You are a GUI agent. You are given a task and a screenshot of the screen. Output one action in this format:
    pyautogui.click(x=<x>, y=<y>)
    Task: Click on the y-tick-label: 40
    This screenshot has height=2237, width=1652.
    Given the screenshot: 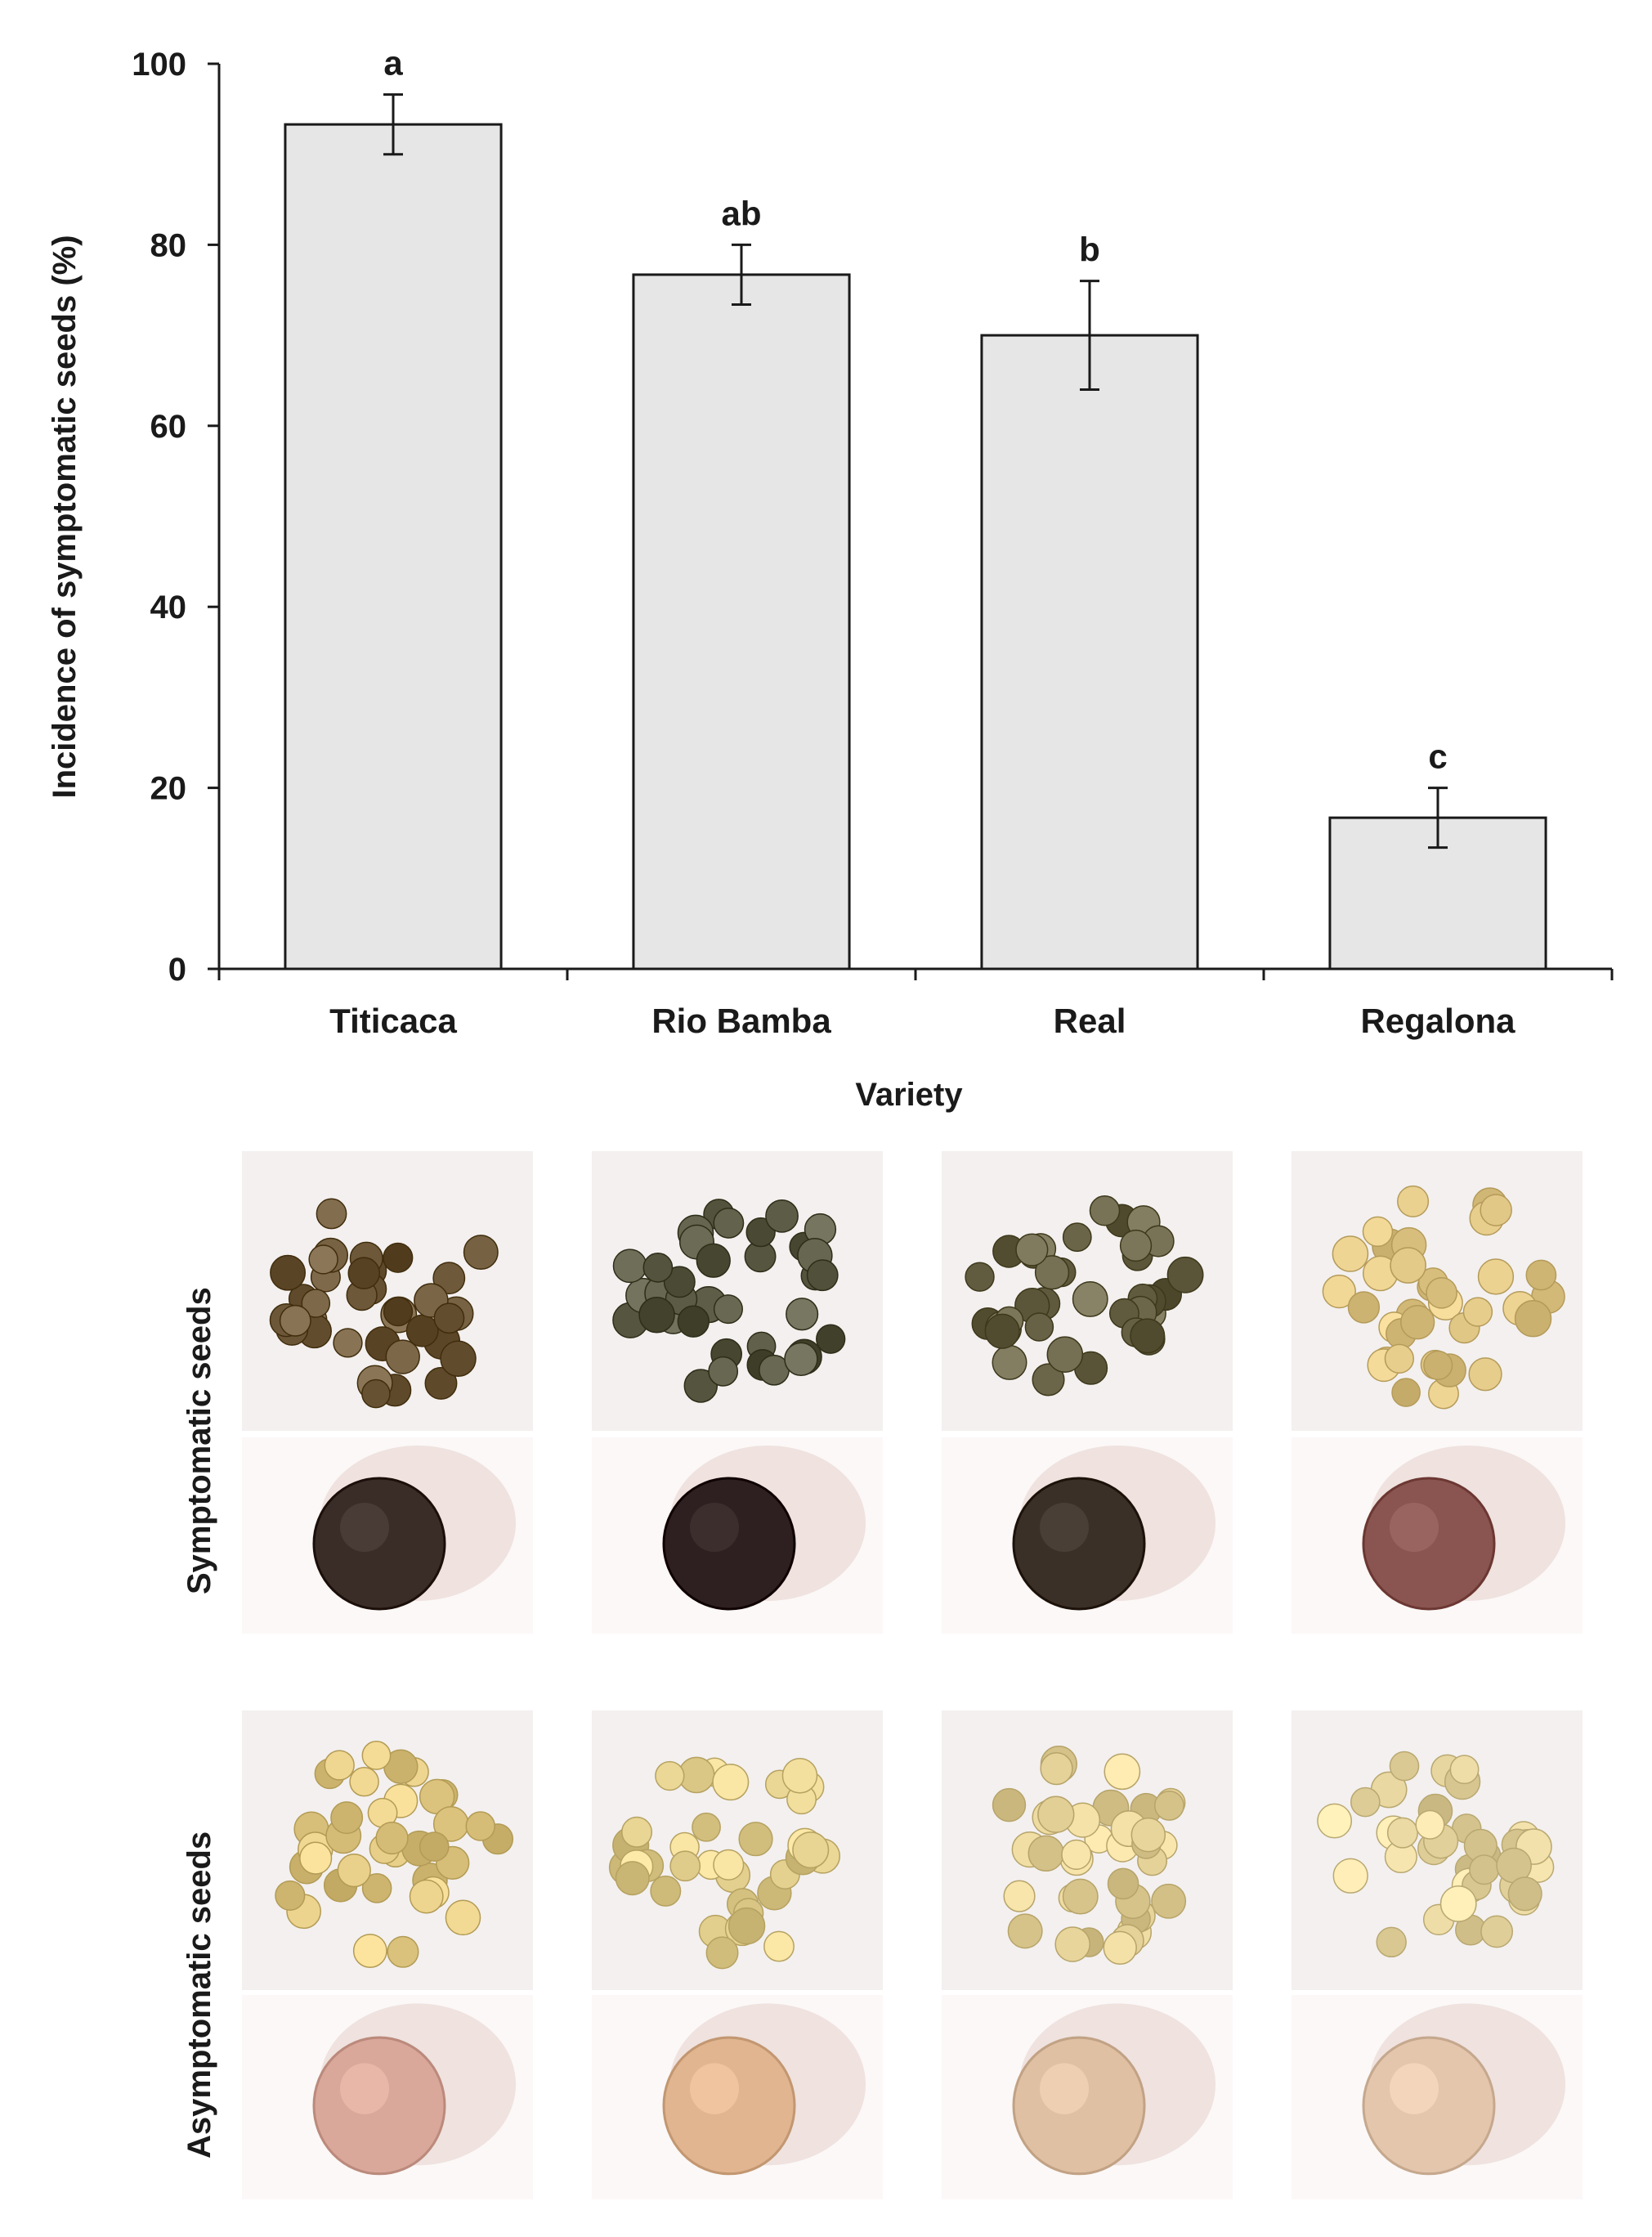 What is the action you would take?
    pyautogui.click(x=168, y=608)
    